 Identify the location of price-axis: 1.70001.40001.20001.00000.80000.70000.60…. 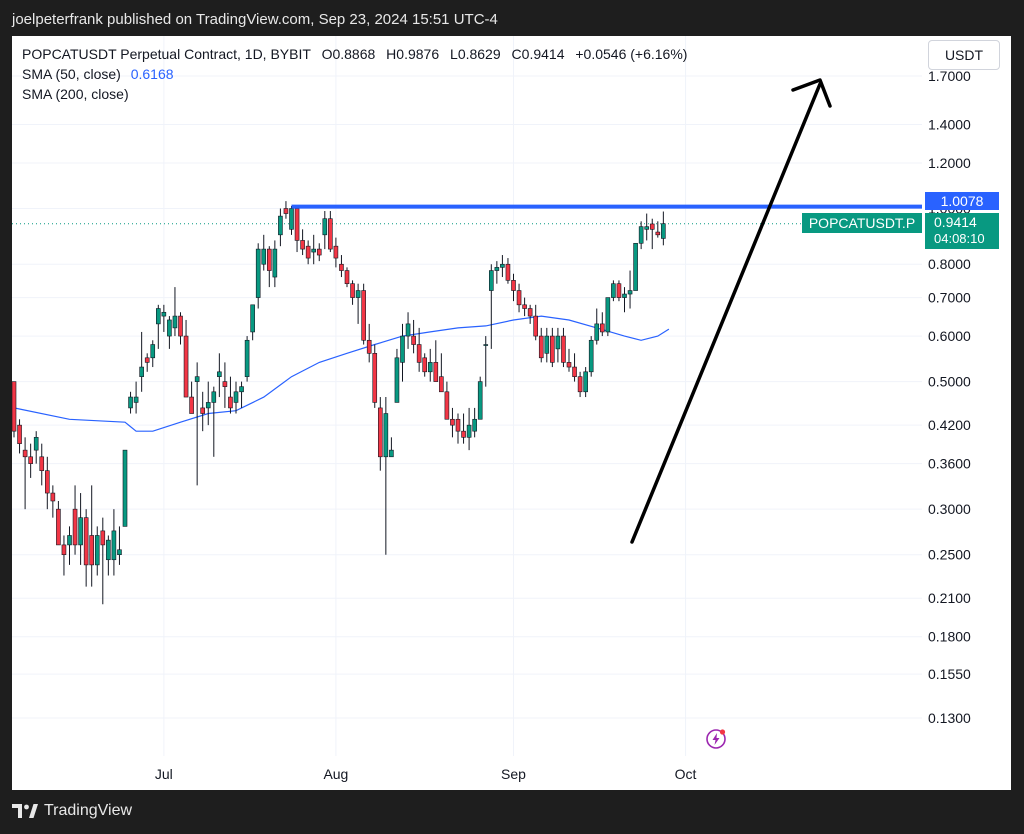
(949, 397).